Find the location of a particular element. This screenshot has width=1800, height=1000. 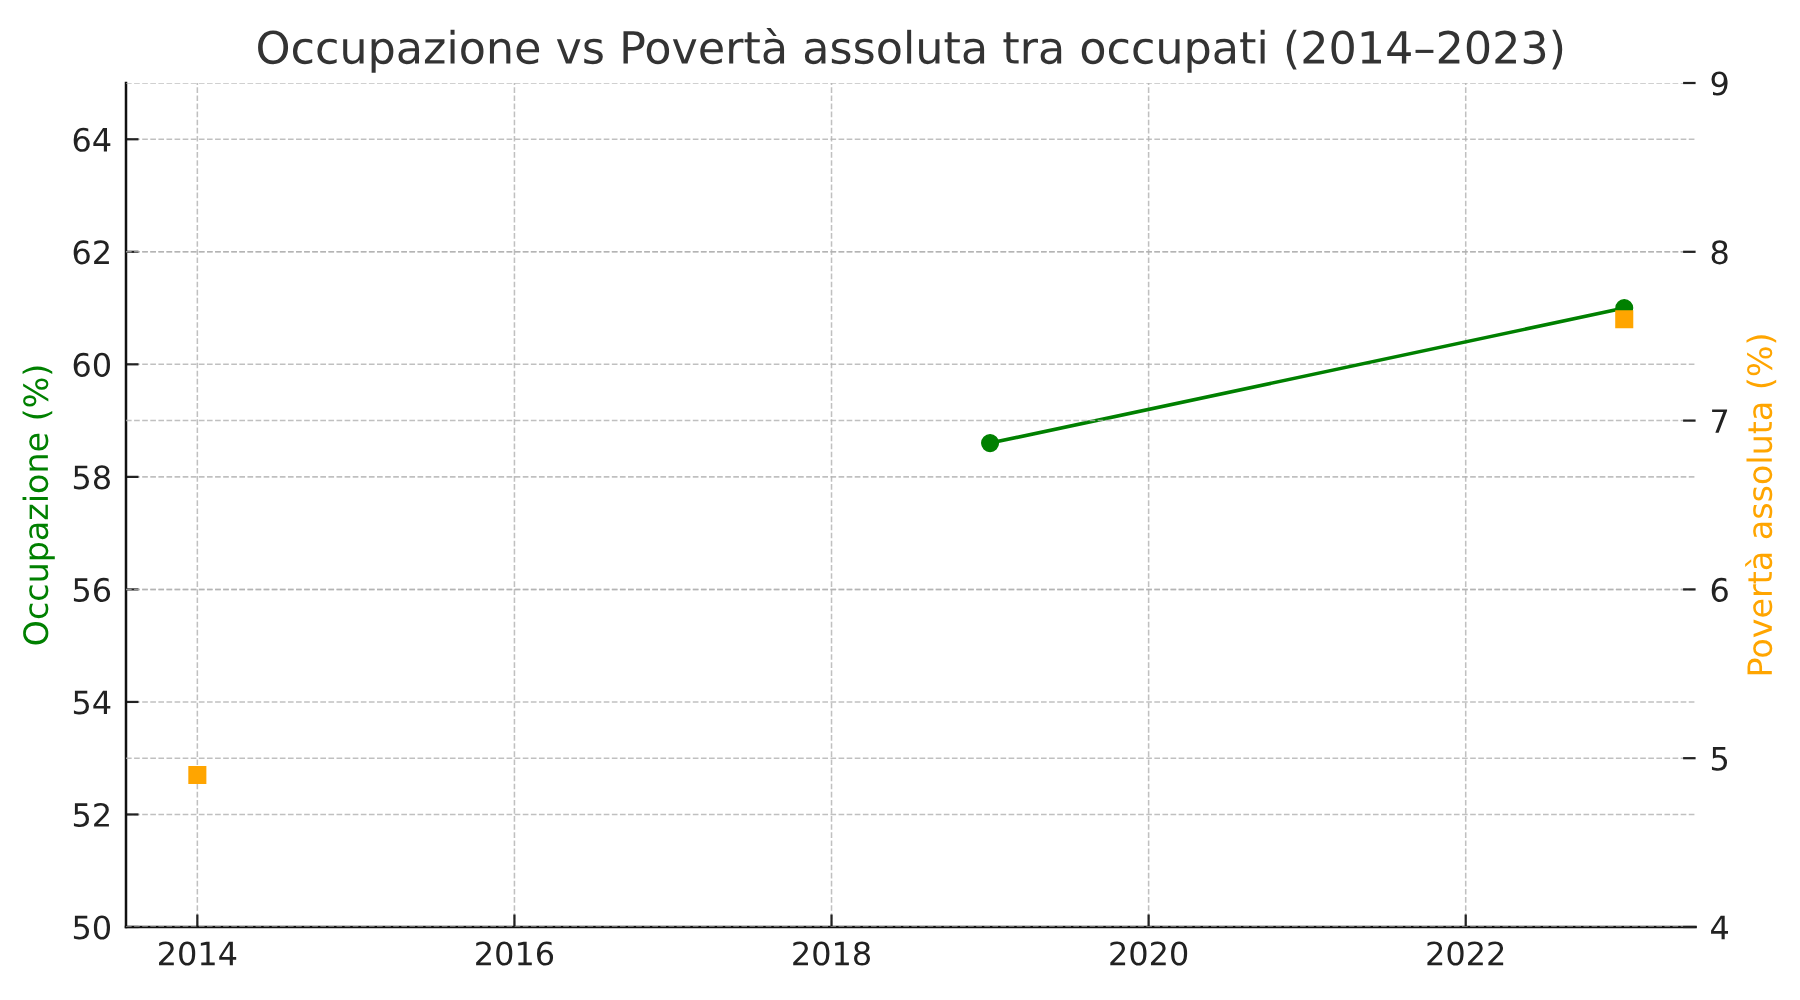

y-tick-label: 60 is located at coordinates (91, 364).